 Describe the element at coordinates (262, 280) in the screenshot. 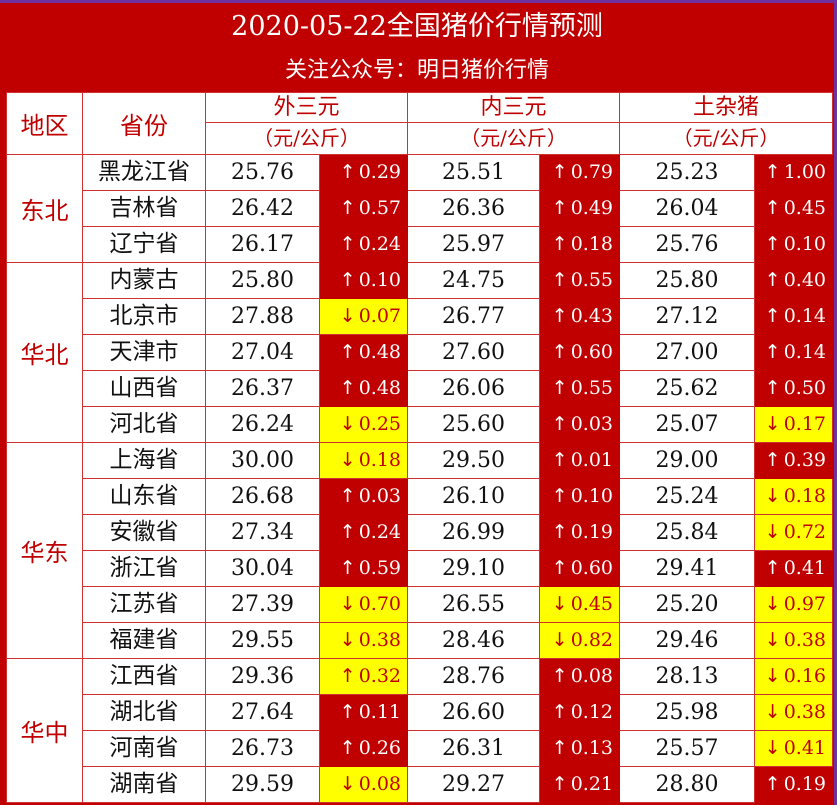

I see `price-value: 25.80` at that location.